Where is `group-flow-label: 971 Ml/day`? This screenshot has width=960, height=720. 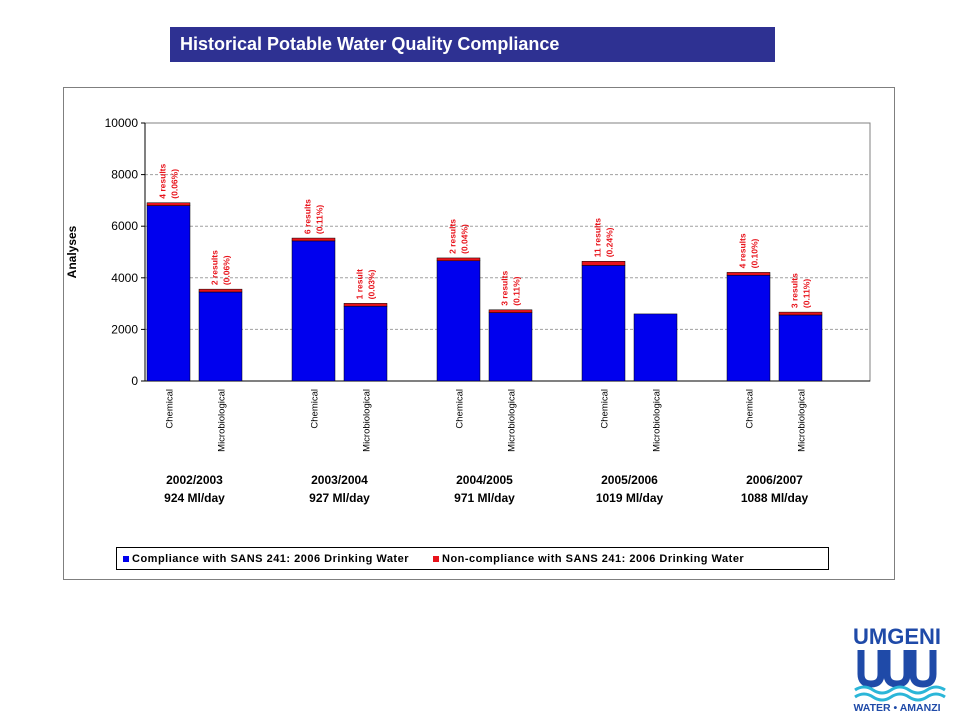
group-flow-label: 971 Ml/day is located at coordinates (484, 498).